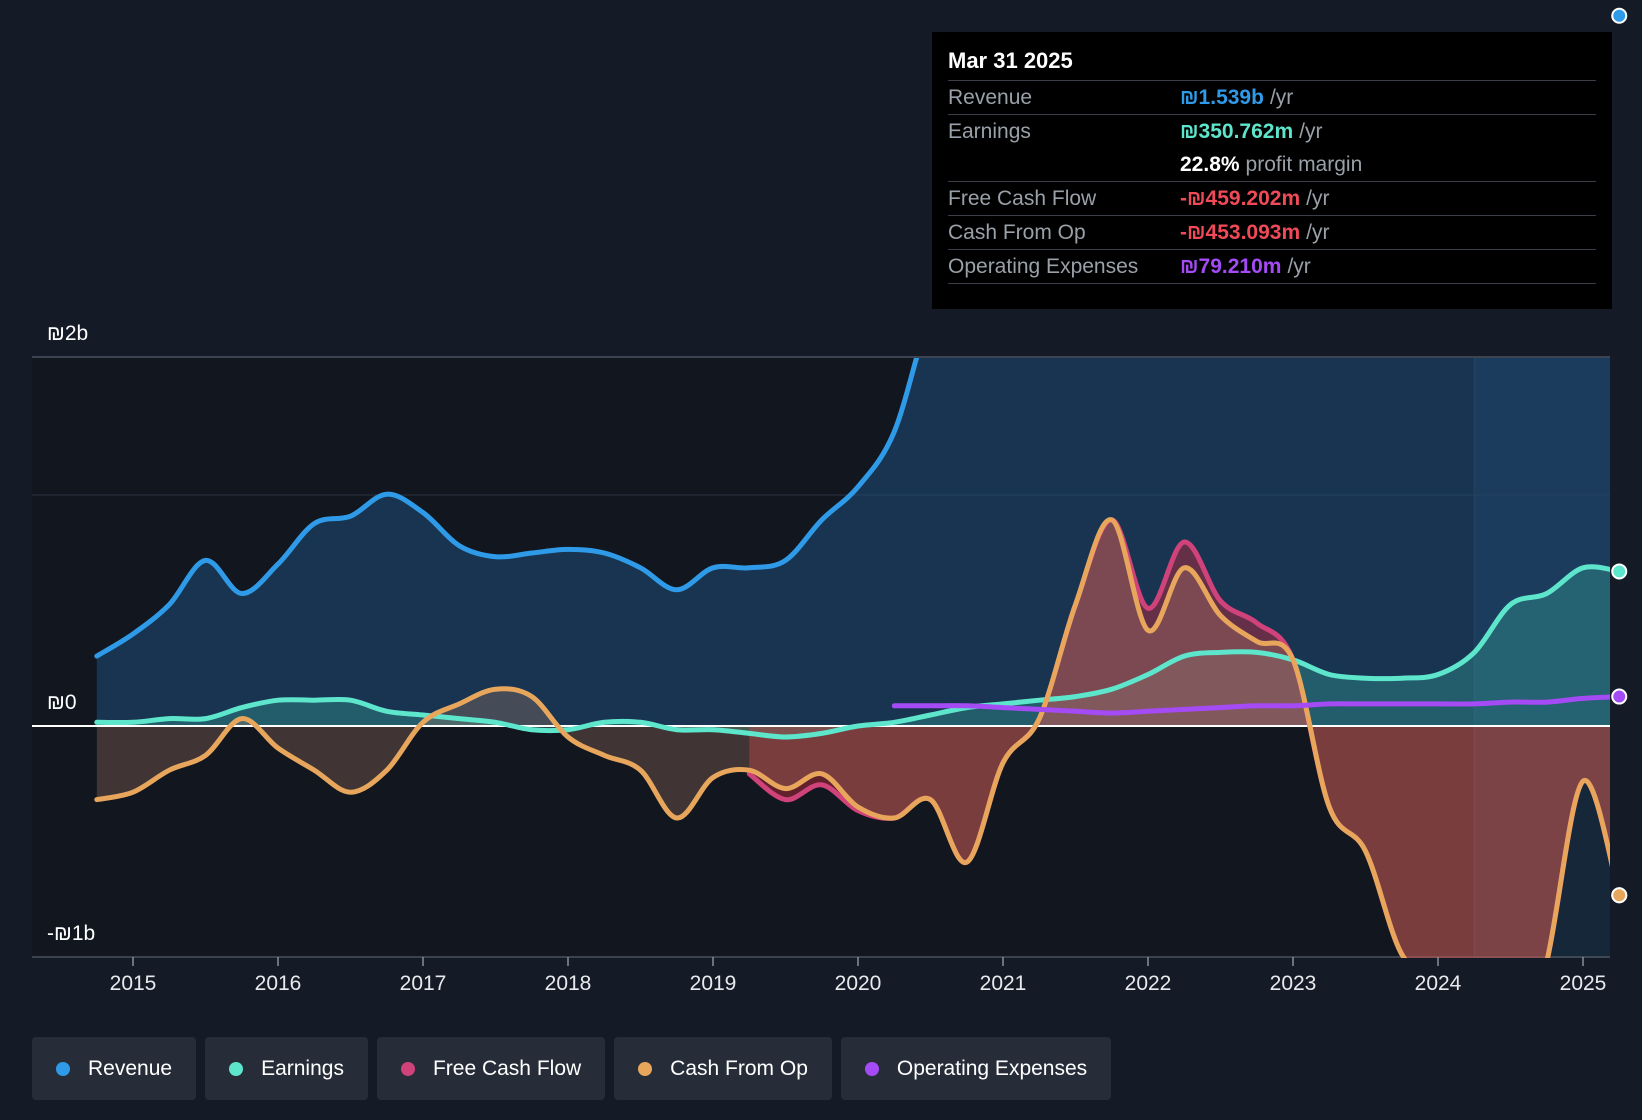 The image size is (1642, 1120). Describe the element at coordinates (67, 333) in the screenshot. I see `y-label-top: ₪2b` at that location.